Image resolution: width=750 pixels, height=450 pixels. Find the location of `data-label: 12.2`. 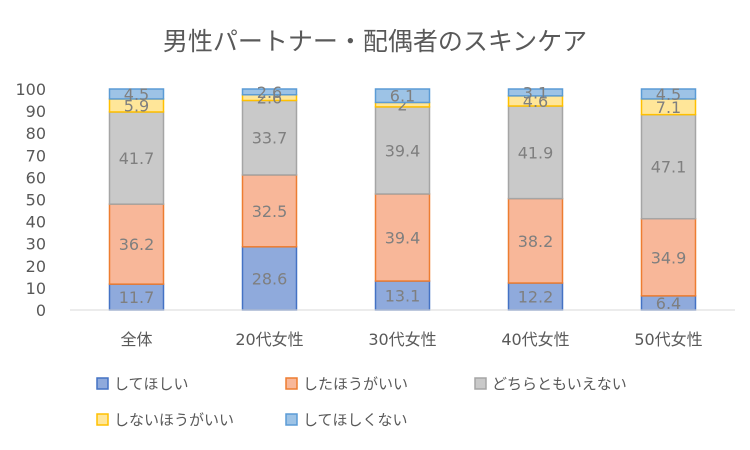

data-label: 12.2 is located at coordinates (536, 297).